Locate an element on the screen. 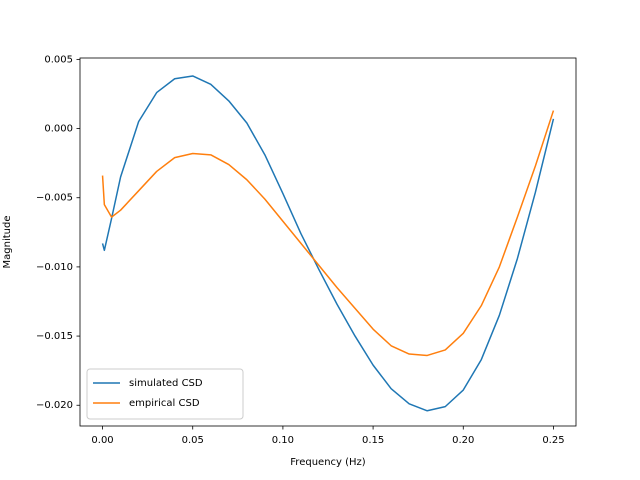 The width and height of the screenshot is (640, 480). legend-label: empirical CSD is located at coordinates (164, 403).